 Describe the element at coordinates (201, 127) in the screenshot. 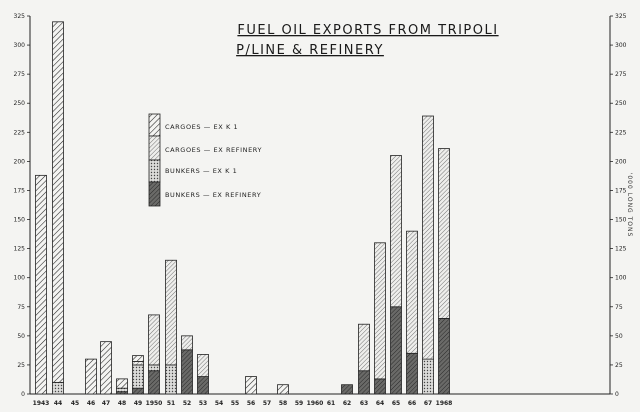

I see `legend-label: CARGOES — EX K 1` at that location.